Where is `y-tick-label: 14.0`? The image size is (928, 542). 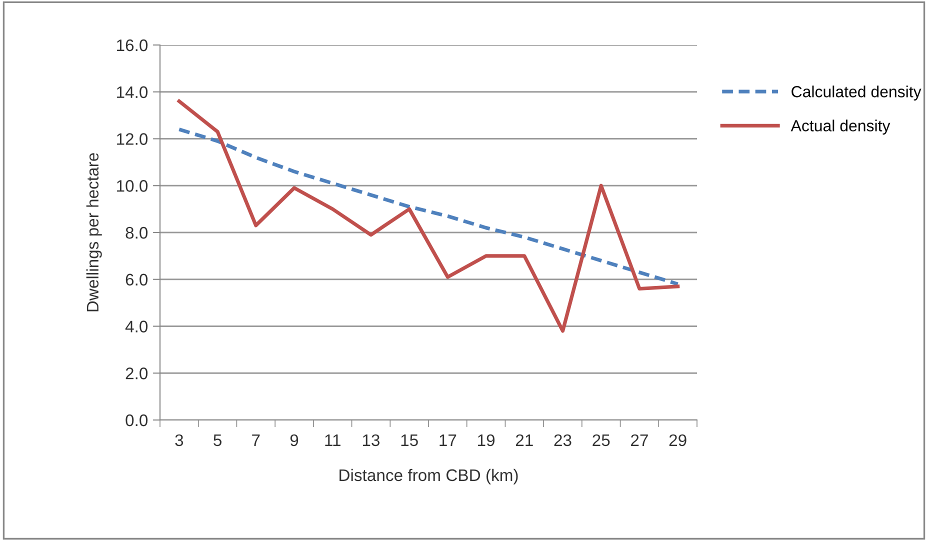
y-tick-label: 14.0 is located at coordinates (132, 92).